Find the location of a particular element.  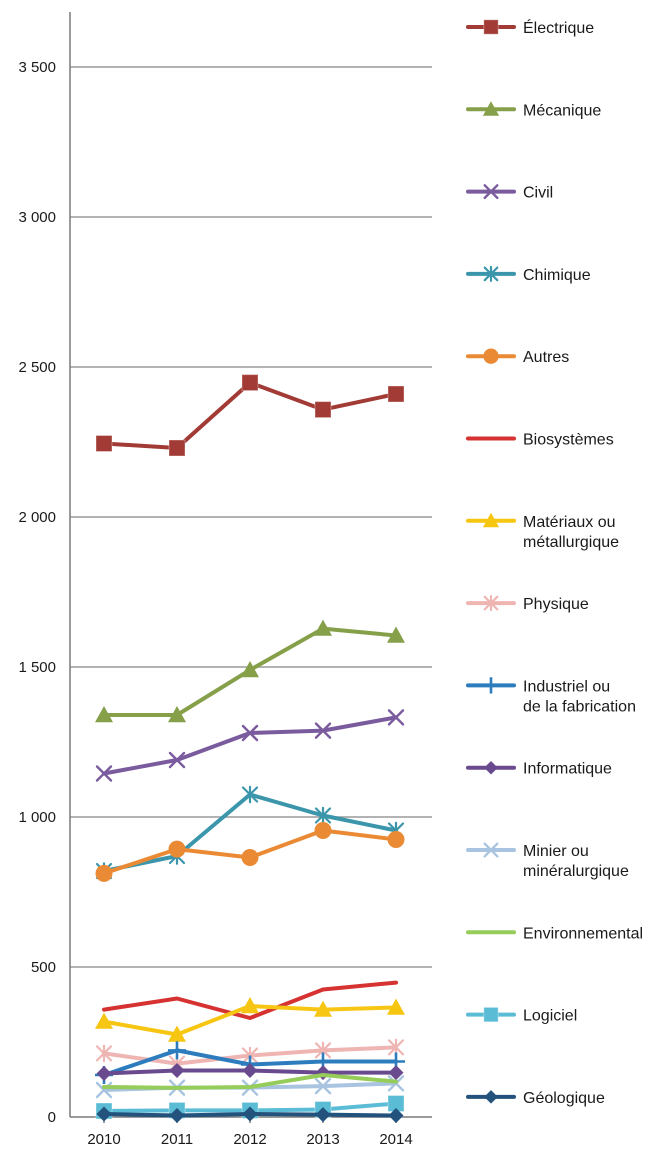

data-point-minier-ou-mineralurgique is located at coordinates (323, 1086).